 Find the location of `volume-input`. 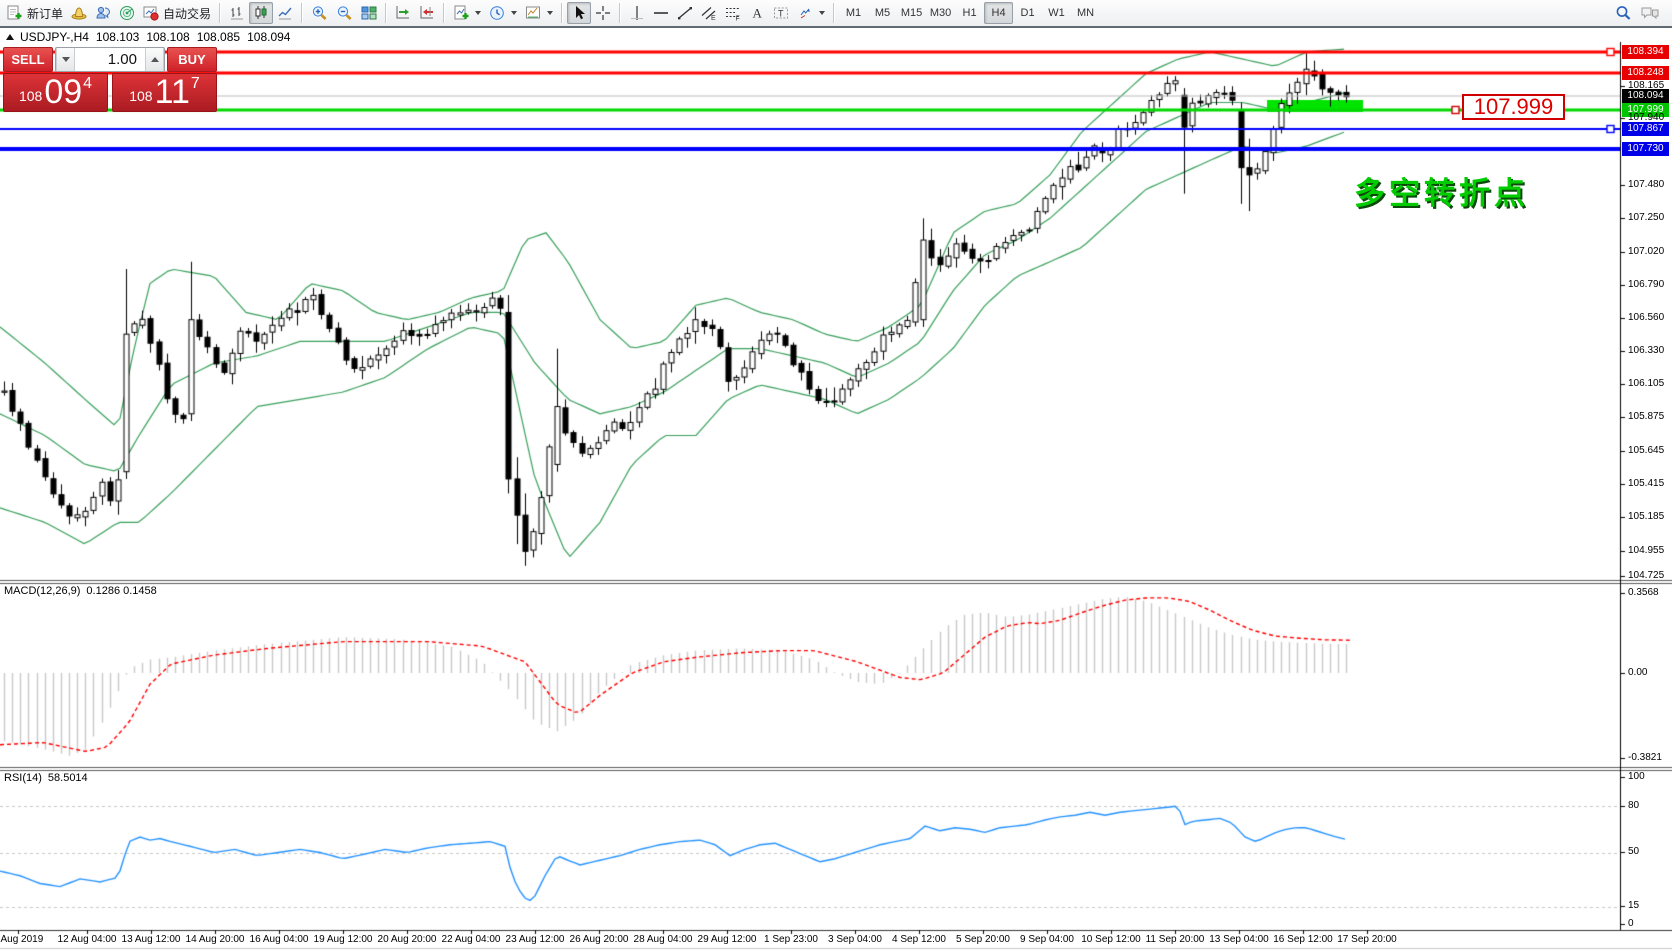

volume-input is located at coordinates (110, 59).